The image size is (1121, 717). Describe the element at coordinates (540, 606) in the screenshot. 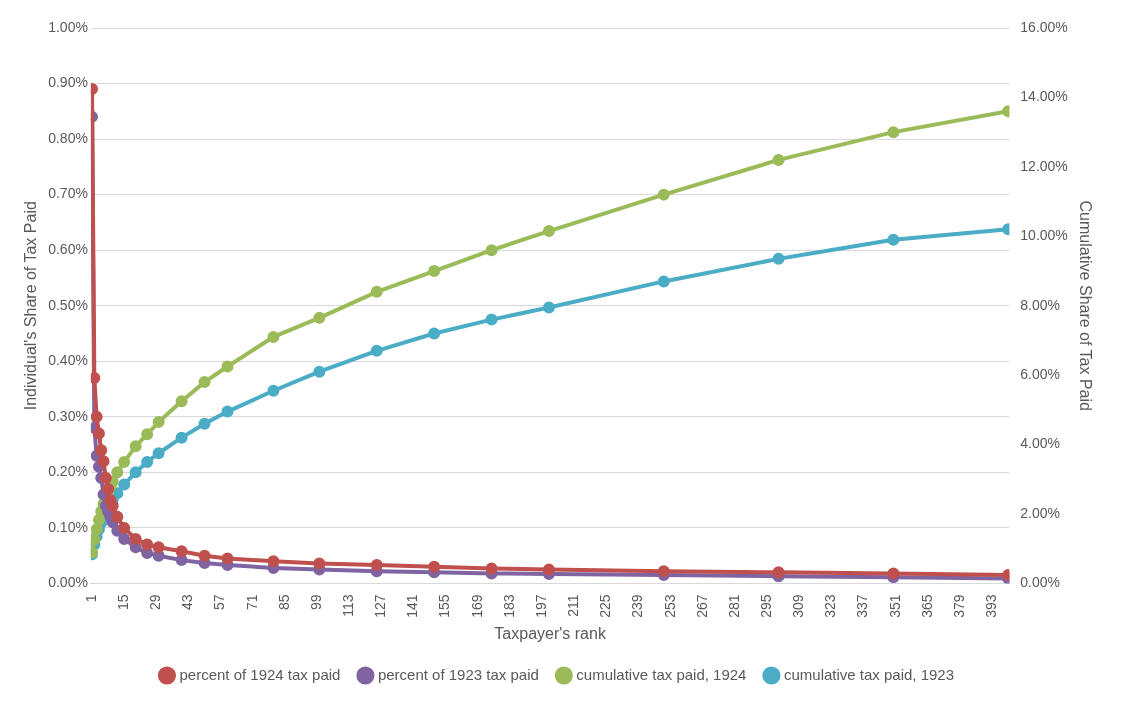

I see `x-tick-label: 197` at that location.